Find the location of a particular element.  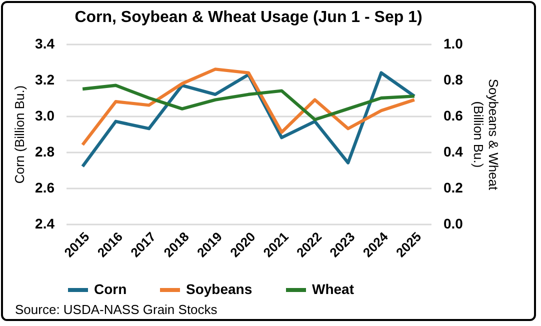

y-tick-label: 3.2 is located at coordinates (45, 80).